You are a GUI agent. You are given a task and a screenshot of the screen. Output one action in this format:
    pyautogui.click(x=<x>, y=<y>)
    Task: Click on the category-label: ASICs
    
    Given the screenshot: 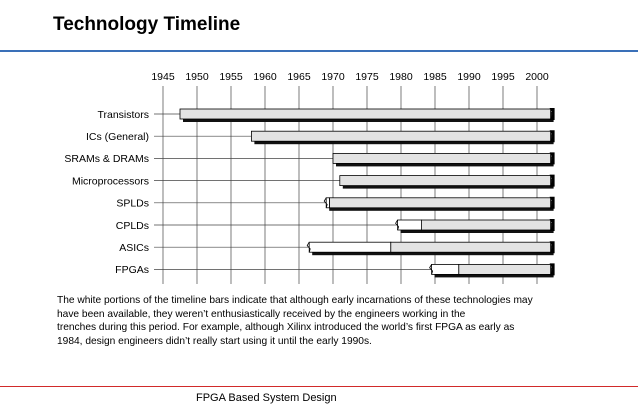 What is the action you would take?
    pyautogui.click(x=134, y=248)
    